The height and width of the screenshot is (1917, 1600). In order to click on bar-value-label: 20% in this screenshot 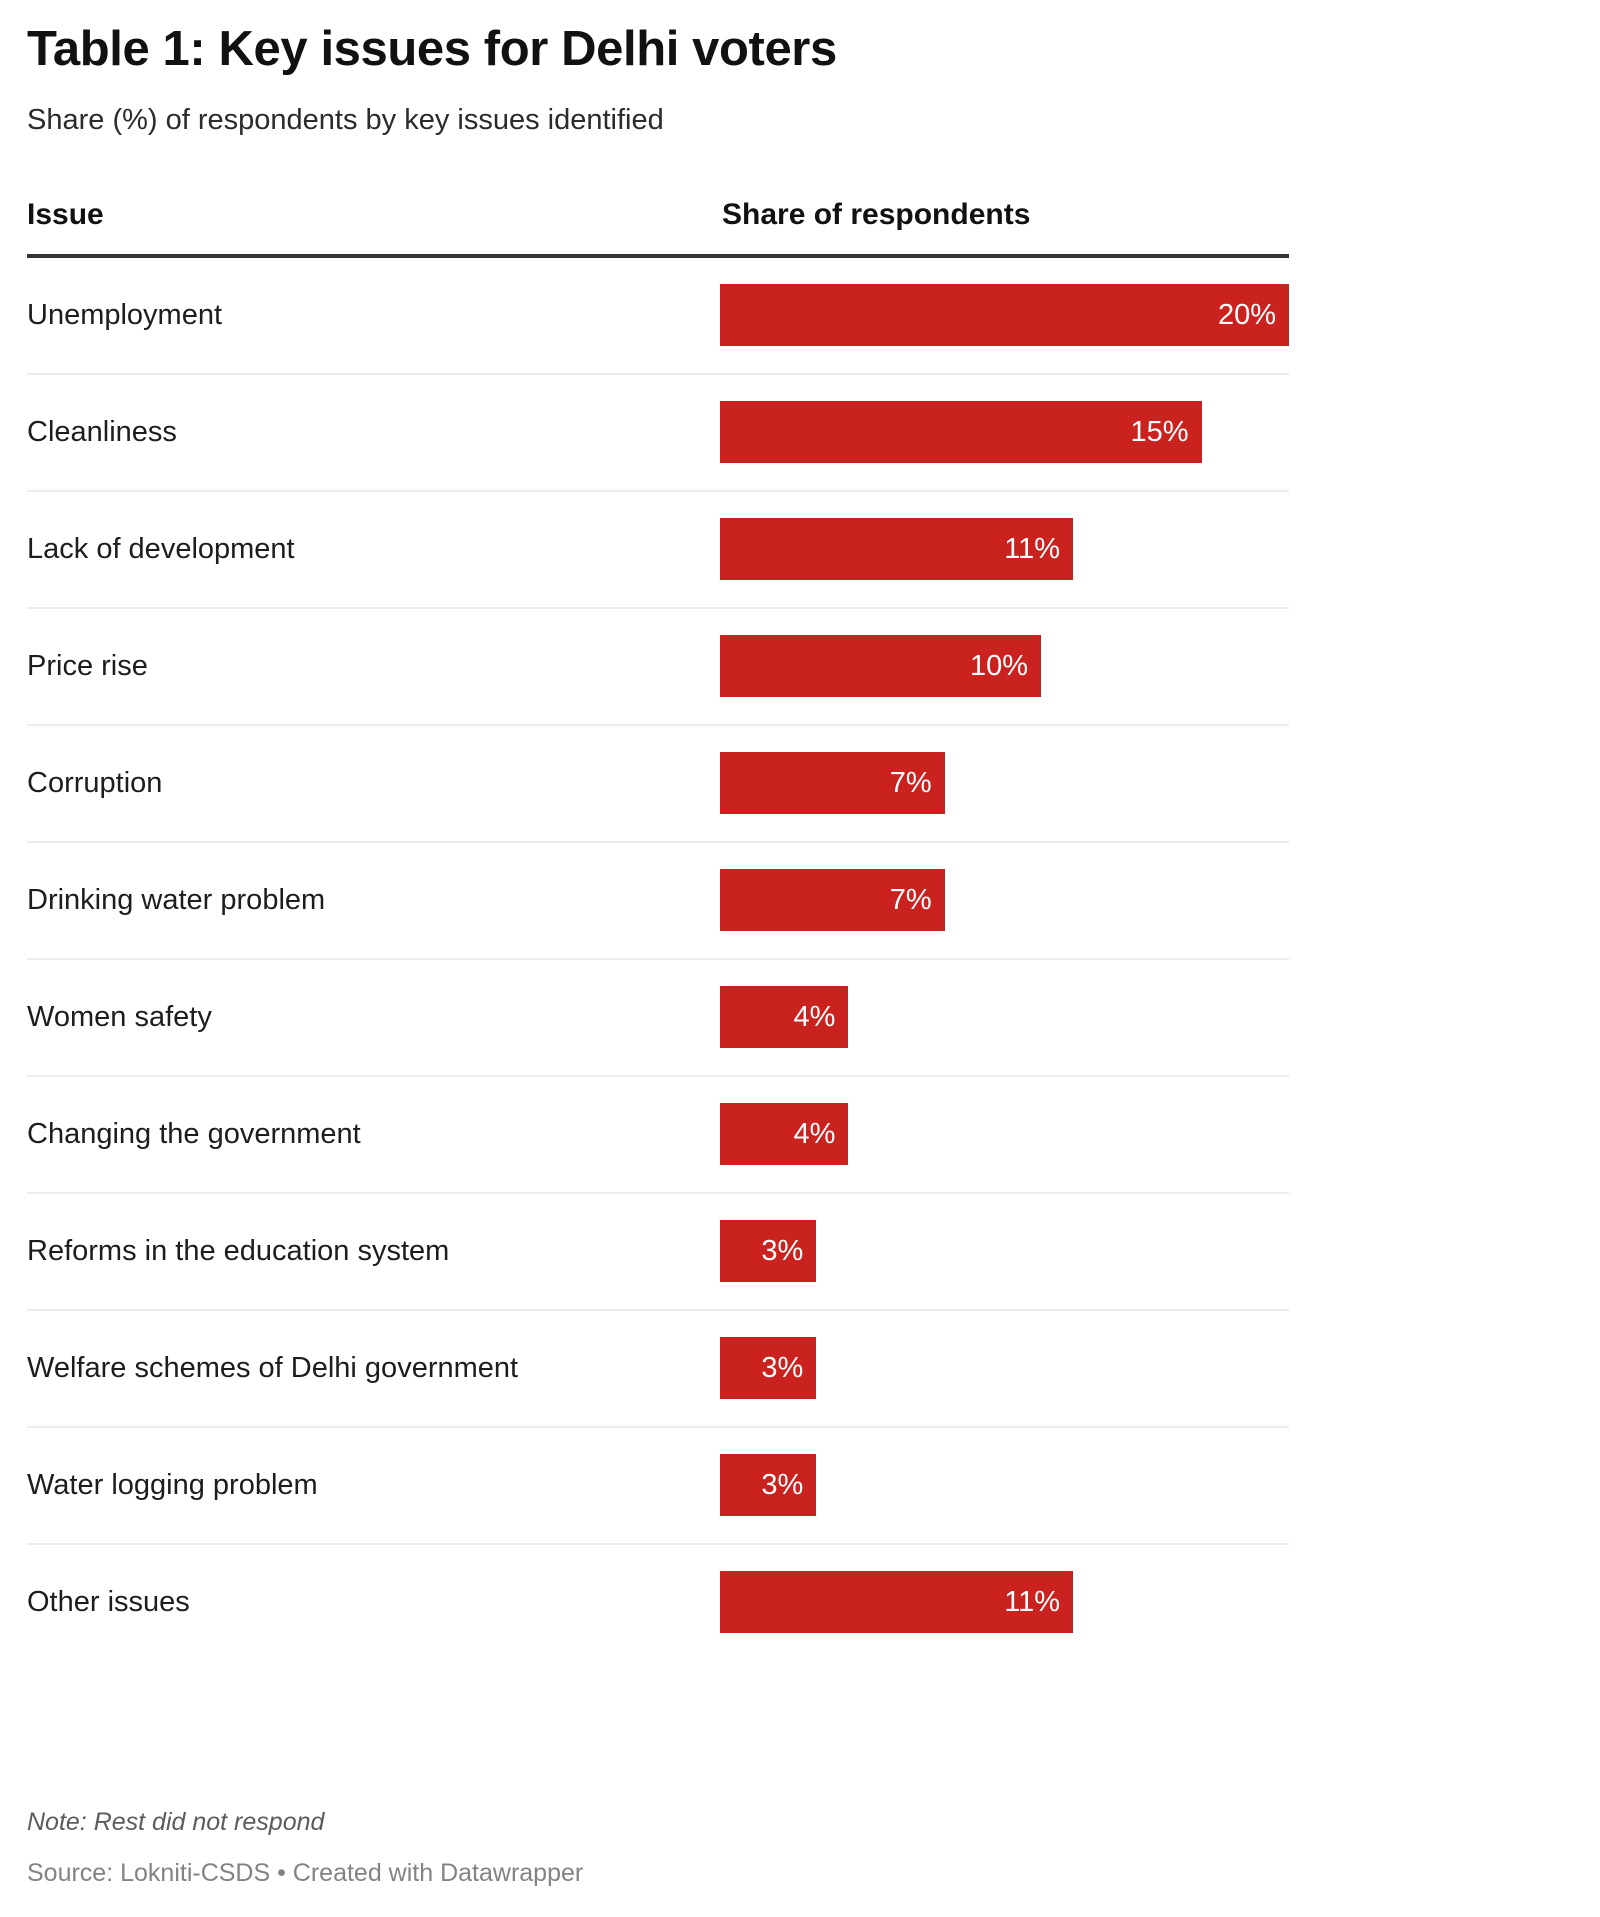, I will do `click(1246, 314)`.